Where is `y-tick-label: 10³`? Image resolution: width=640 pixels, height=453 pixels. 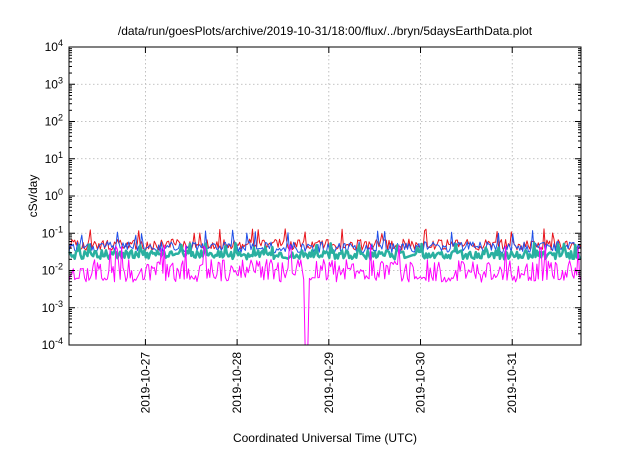 y-tick-label: 10³ is located at coordinates (54, 83).